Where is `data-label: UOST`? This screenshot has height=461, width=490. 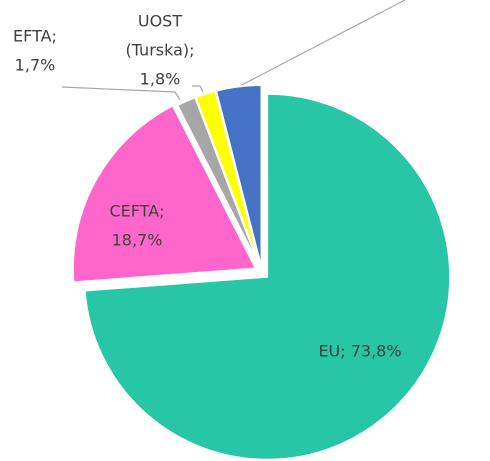
data-label: UOST is located at coordinates (160, 21).